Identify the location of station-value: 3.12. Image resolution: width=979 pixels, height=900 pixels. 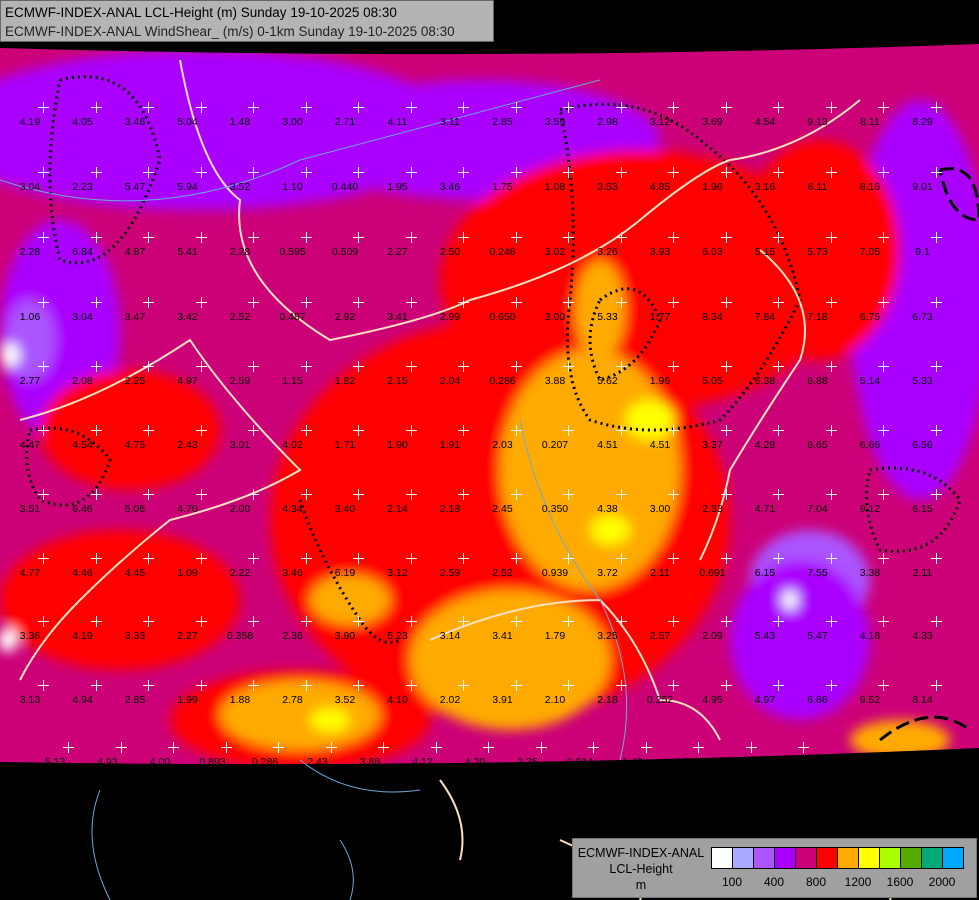
(660, 122).